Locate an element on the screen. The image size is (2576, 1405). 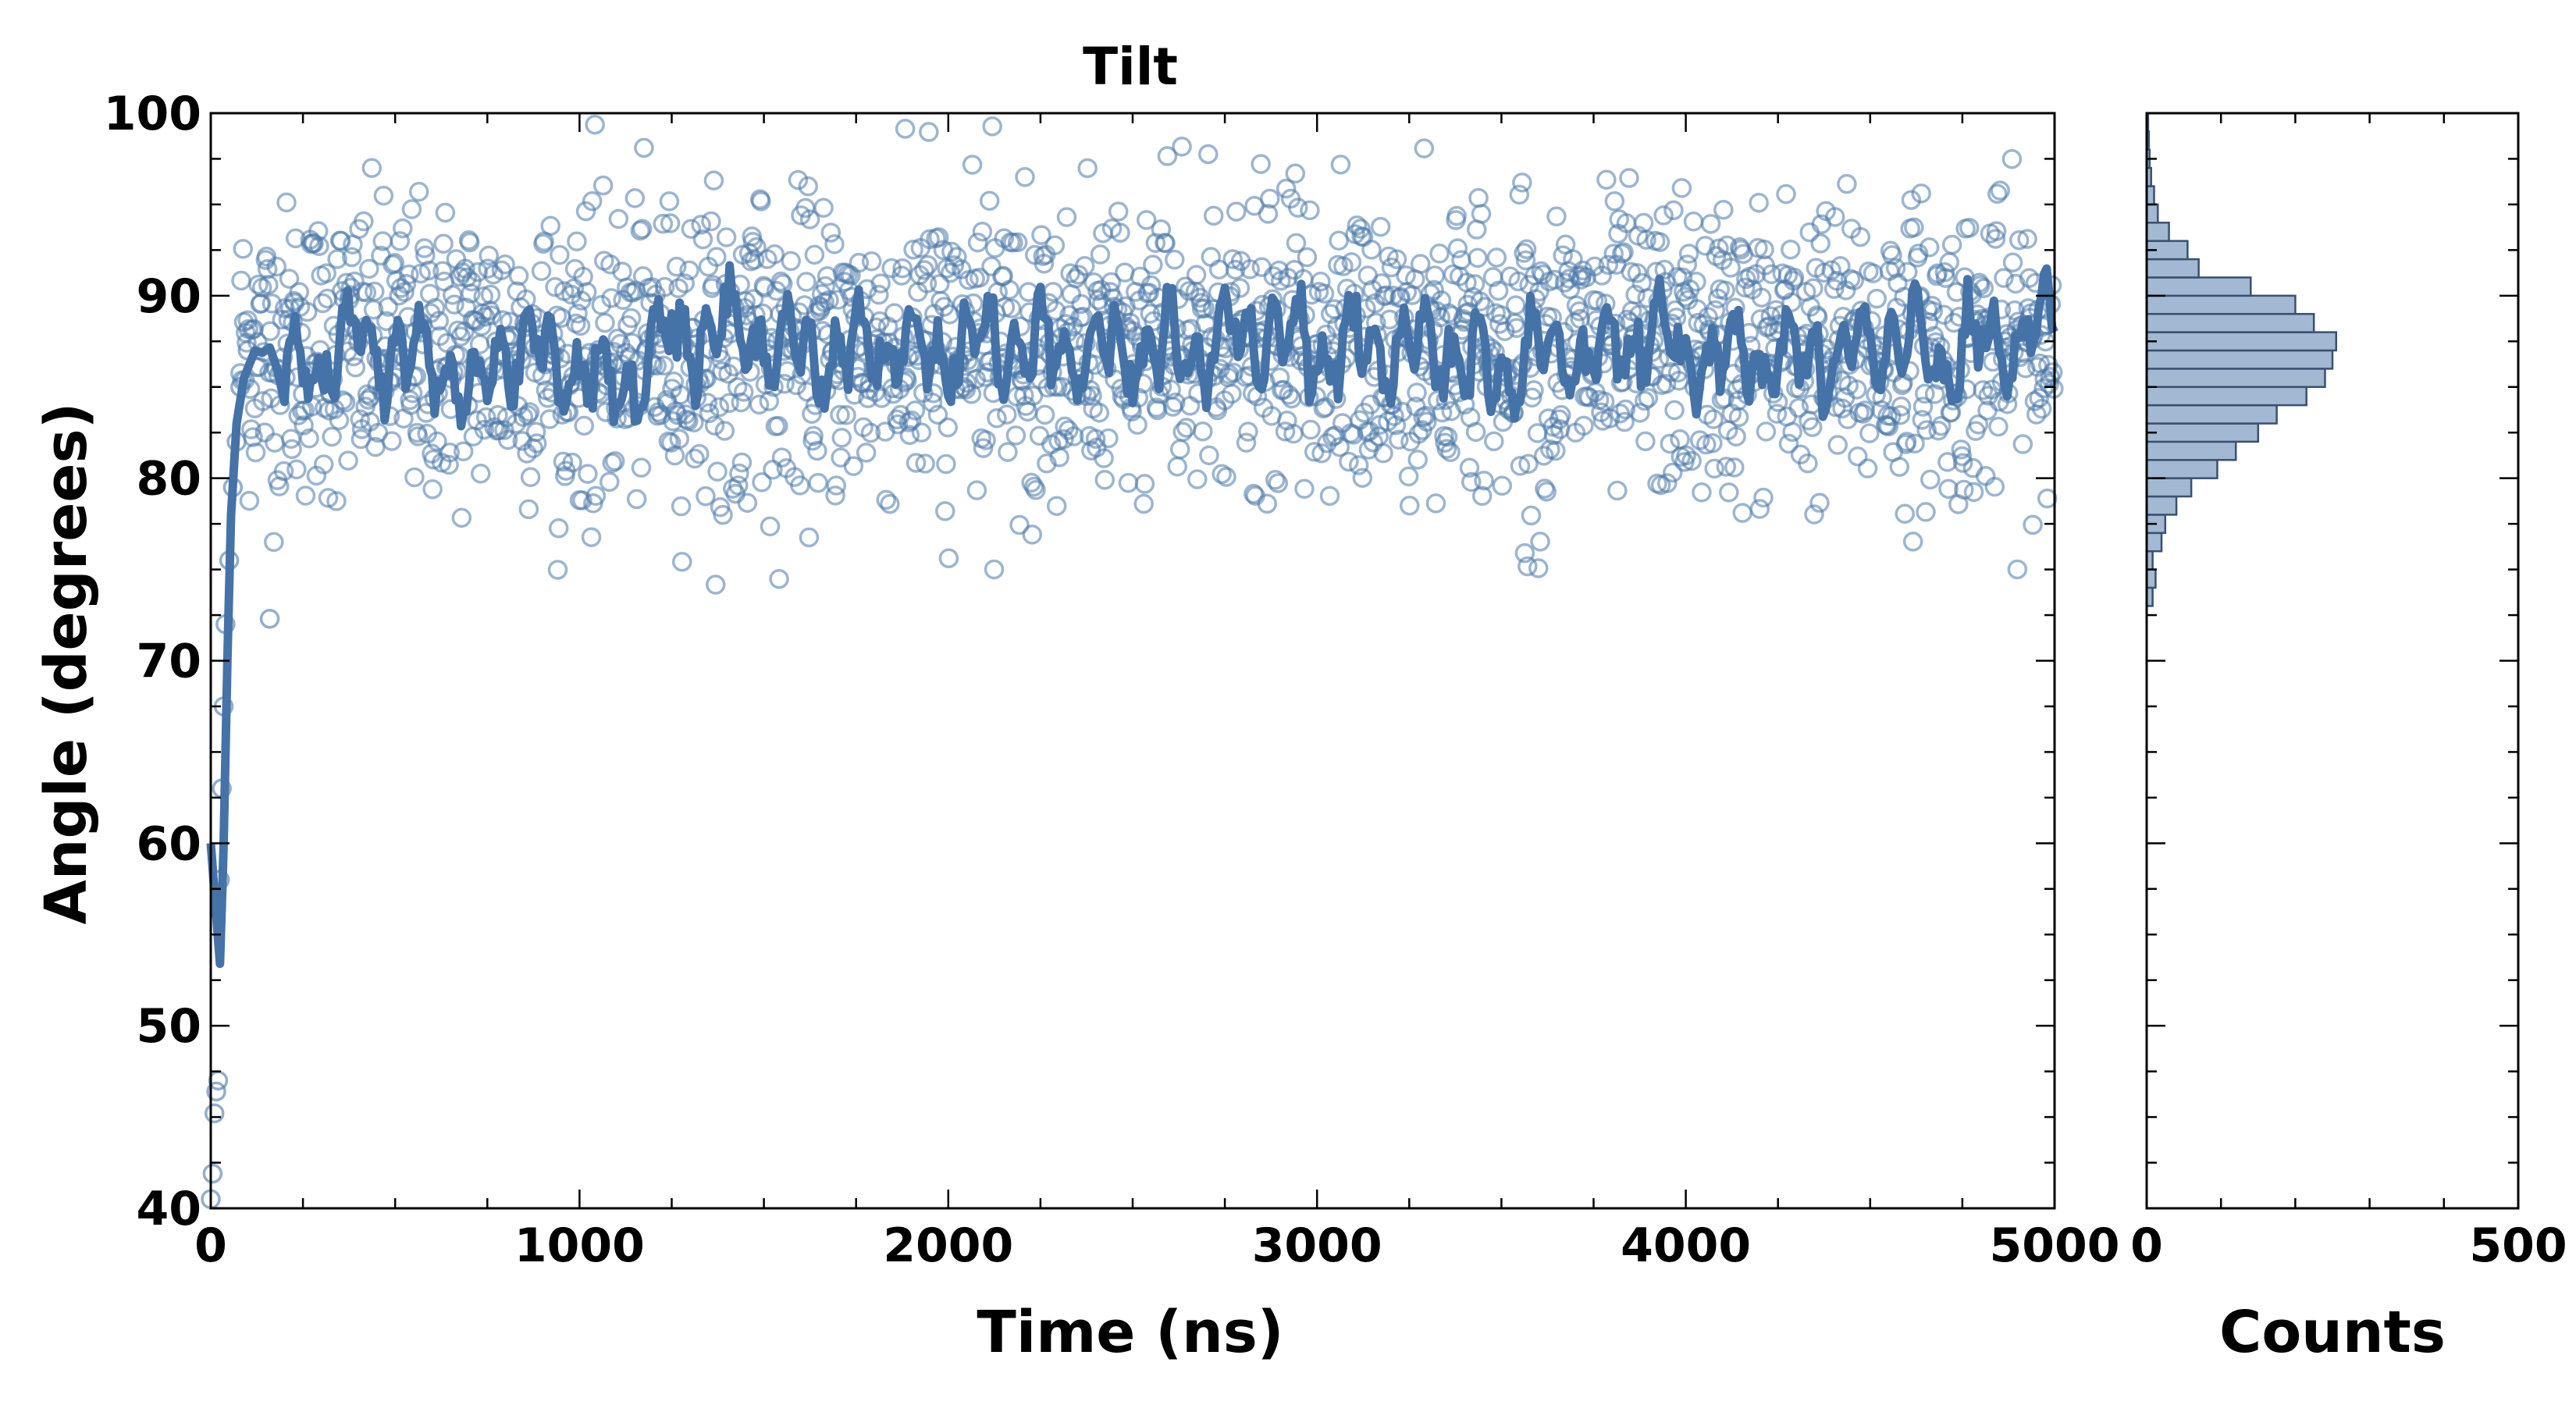
y-tick-label: 50 is located at coordinates (169, 1026).